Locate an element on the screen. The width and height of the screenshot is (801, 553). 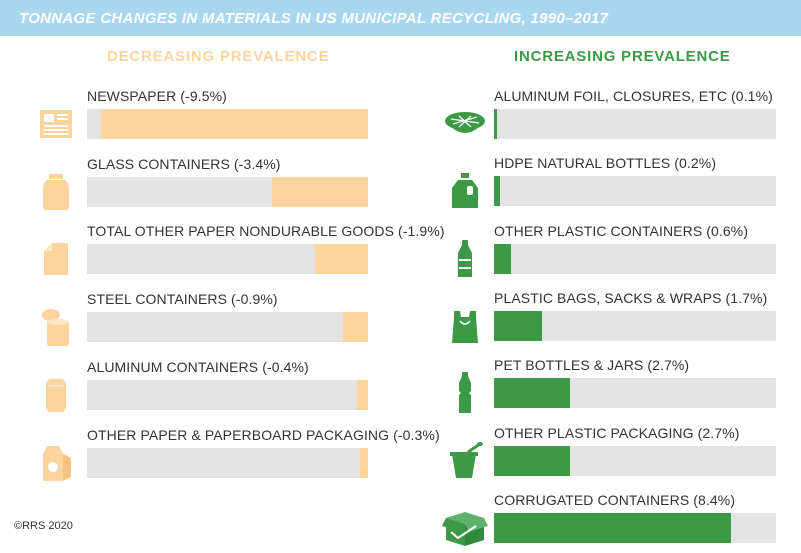
bar-label: ALUMINUM FOIL, CLOSURES, ETC (0.1%) is located at coordinates (633, 96).